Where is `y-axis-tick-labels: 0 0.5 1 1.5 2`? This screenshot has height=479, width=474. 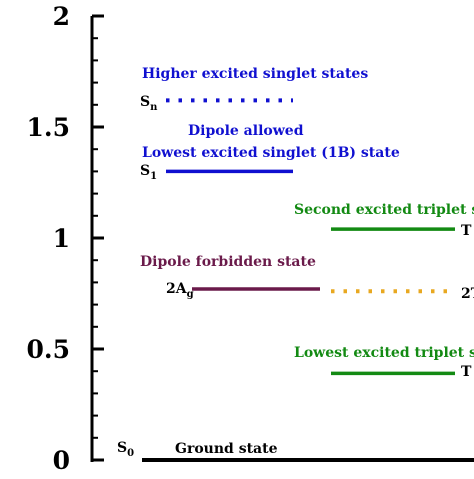 y-axis-tick-labels: 0 0.5 1 1.5 2 is located at coordinates (49, 238).